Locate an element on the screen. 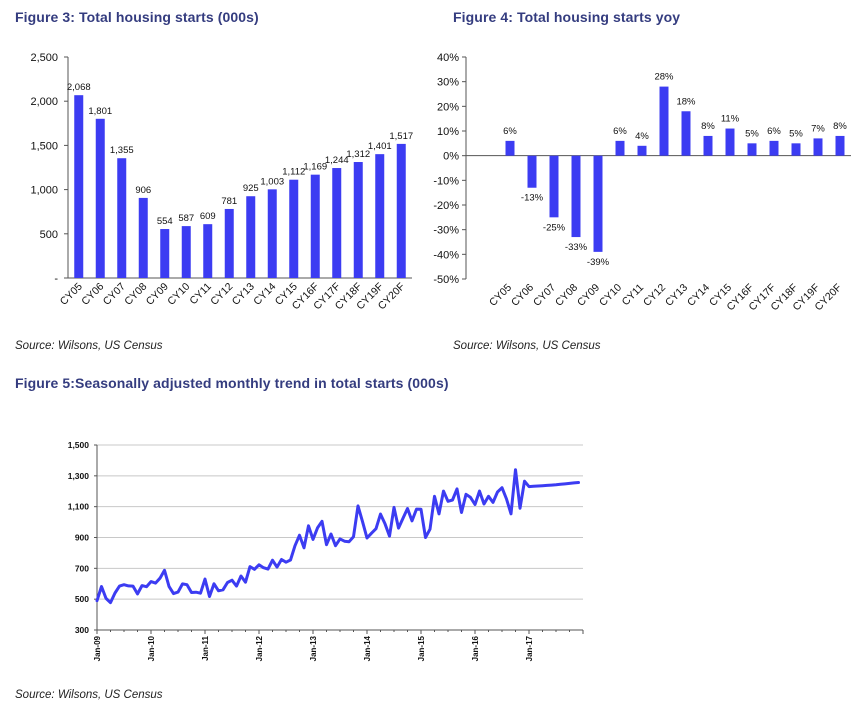 This screenshot has height=718, width=859. fig4-y-tick-label: 10% is located at coordinates (448, 132).